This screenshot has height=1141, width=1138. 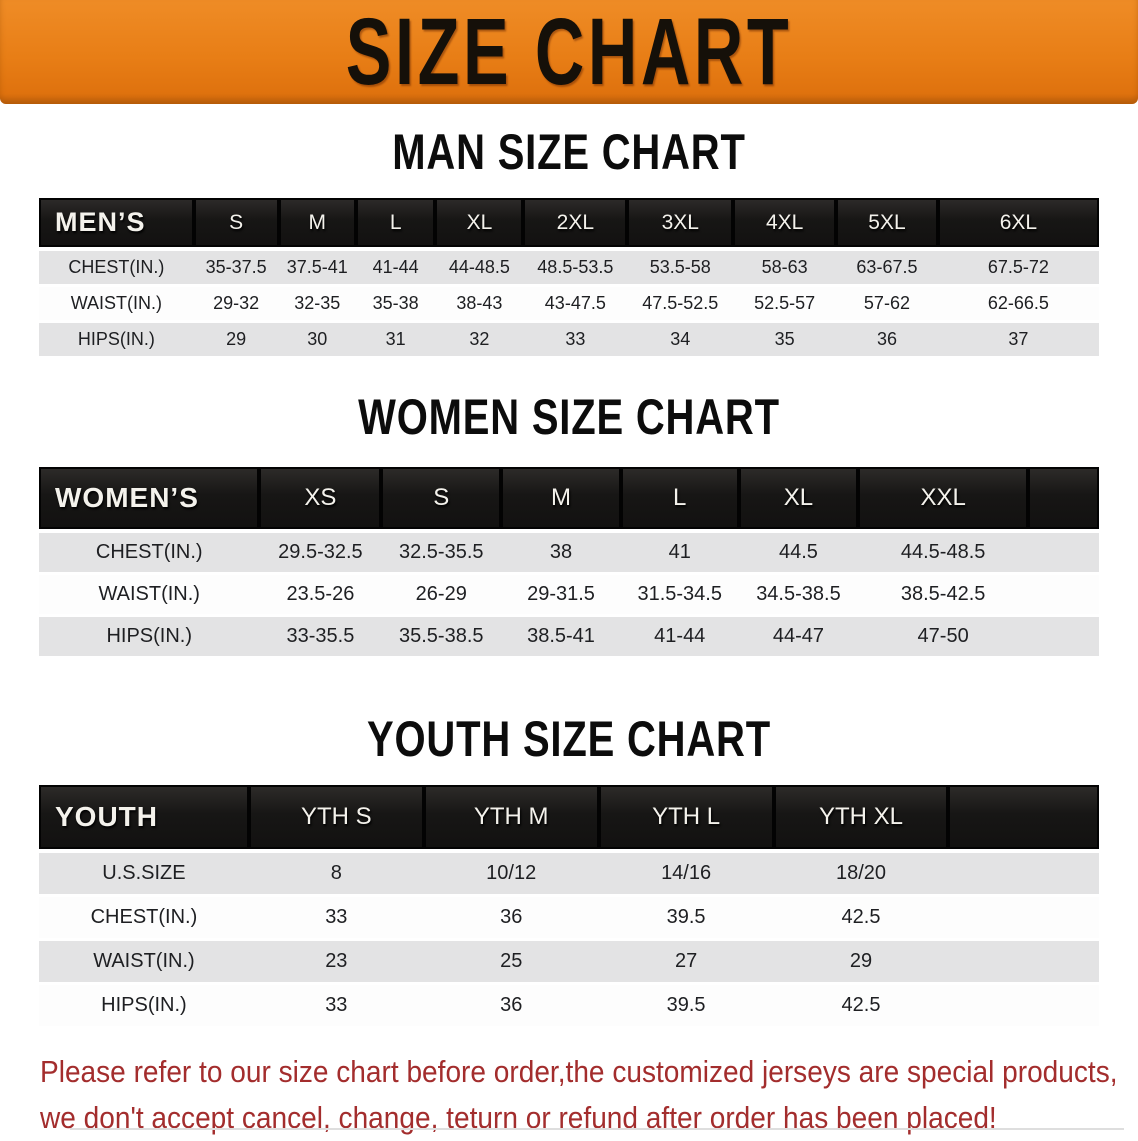 What do you see at coordinates (798, 500) in the screenshot?
I see `women-size-column-header: XL` at bounding box center [798, 500].